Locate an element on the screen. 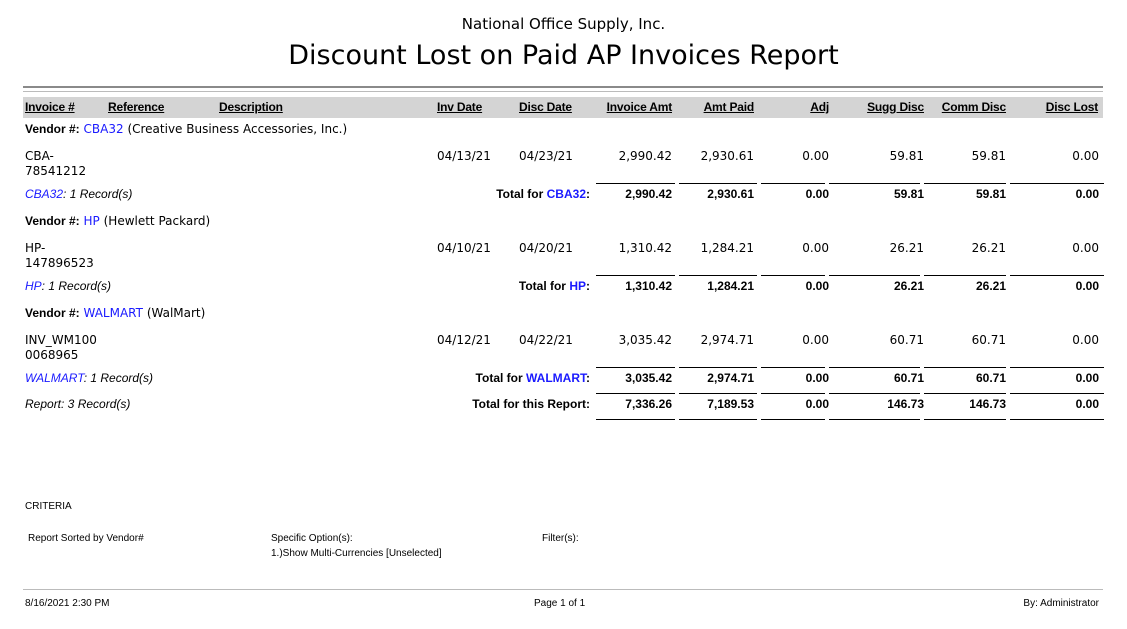 This screenshot has width=1127, height=629. report-total-invoice-amt: 7,336.26 is located at coordinates (648, 404).